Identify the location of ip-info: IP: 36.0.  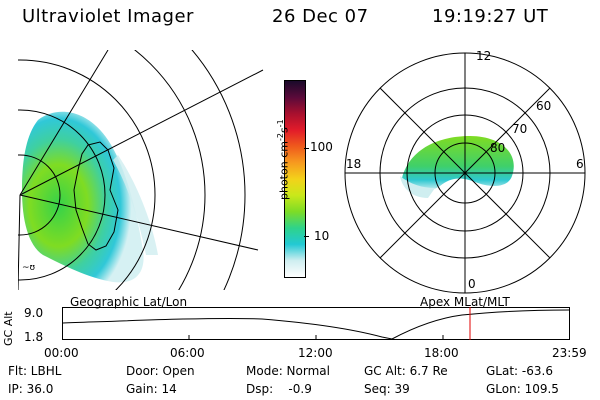
(31, 389).